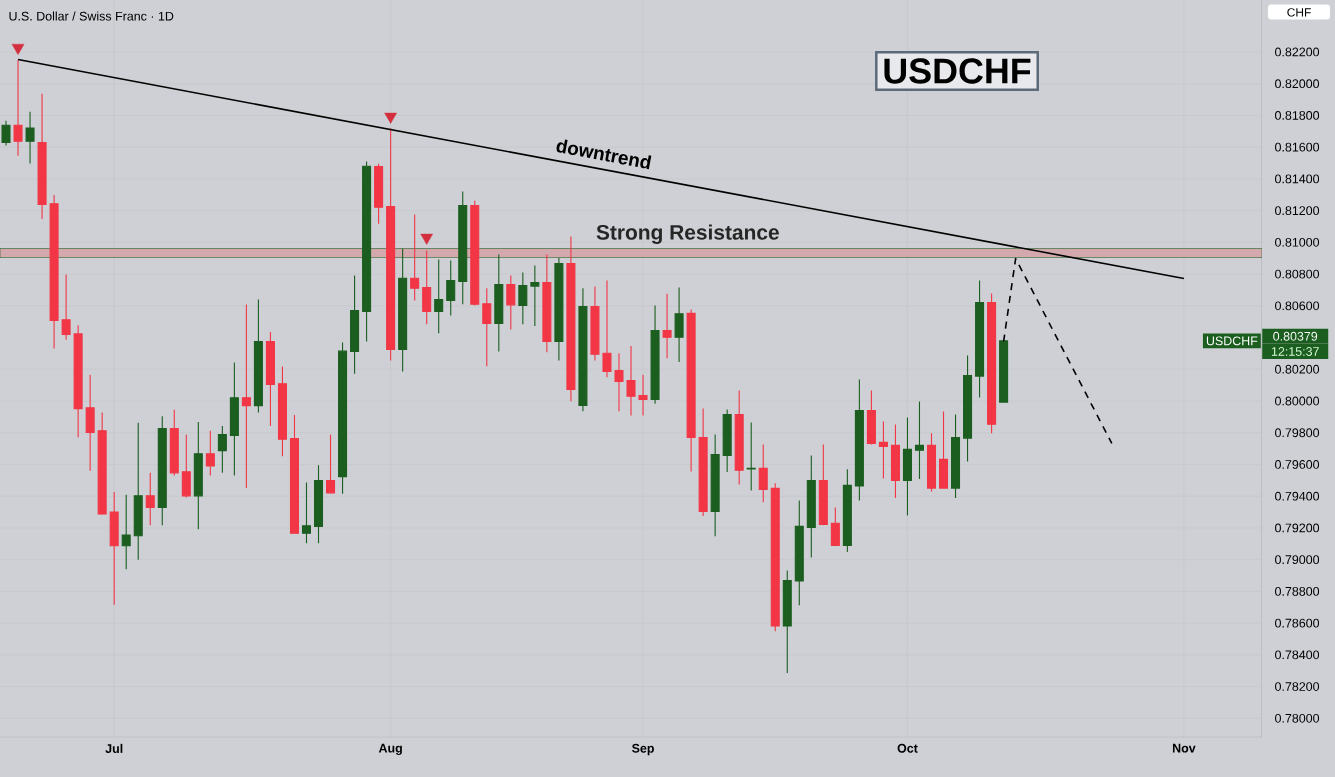  What do you see at coordinates (1297, 623) in the screenshot?
I see `y-tick-label: 0.78600` at bounding box center [1297, 623].